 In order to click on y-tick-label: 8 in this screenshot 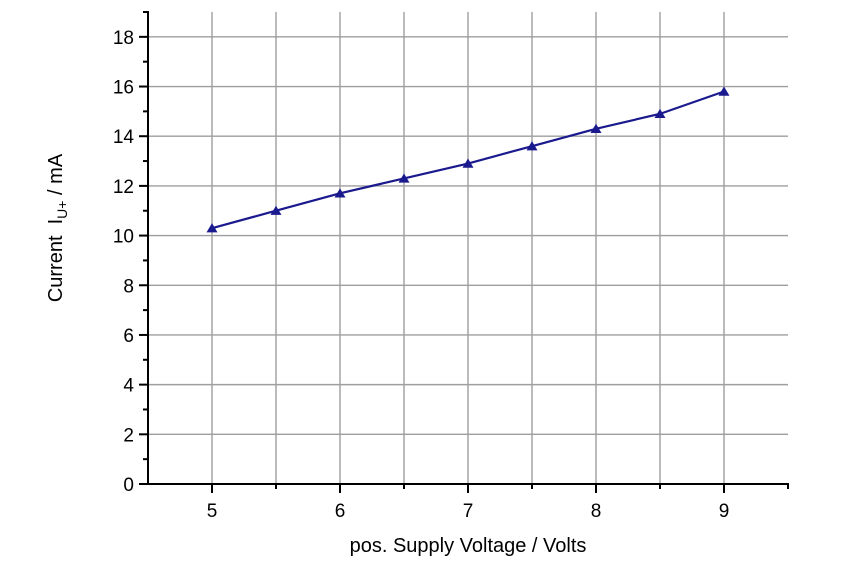, I will do `click(128, 286)`.